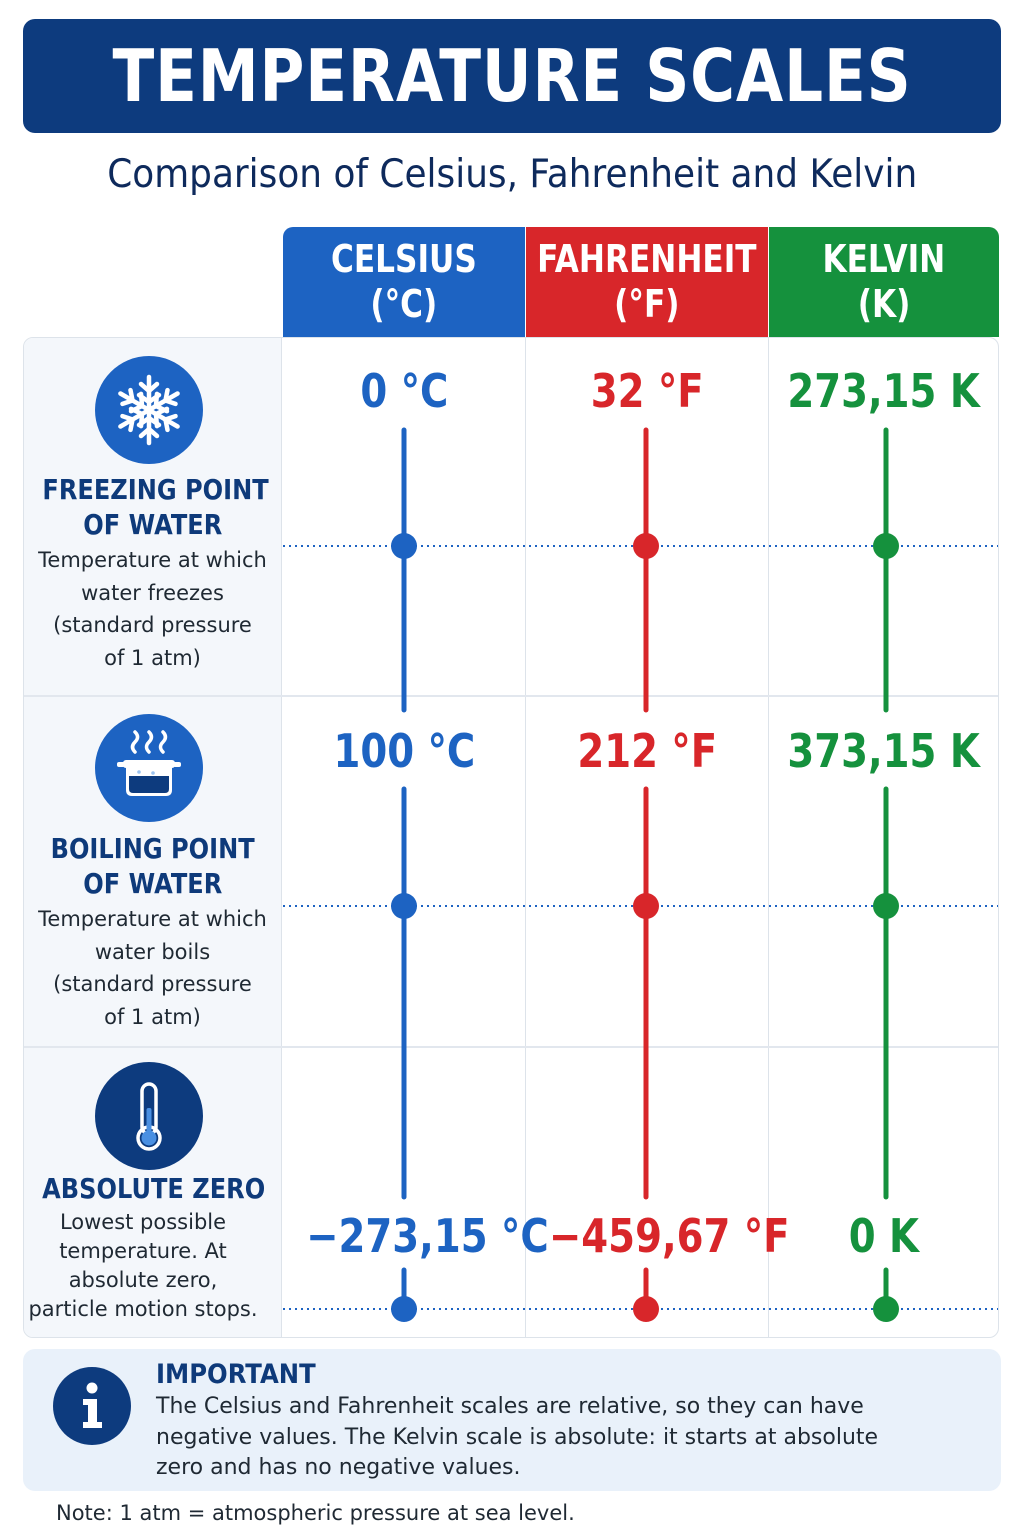 This screenshot has width=1024, height=1536. Describe the element at coordinates (149, 410) in the screenshot. I see `snowflake-icon` at that location.